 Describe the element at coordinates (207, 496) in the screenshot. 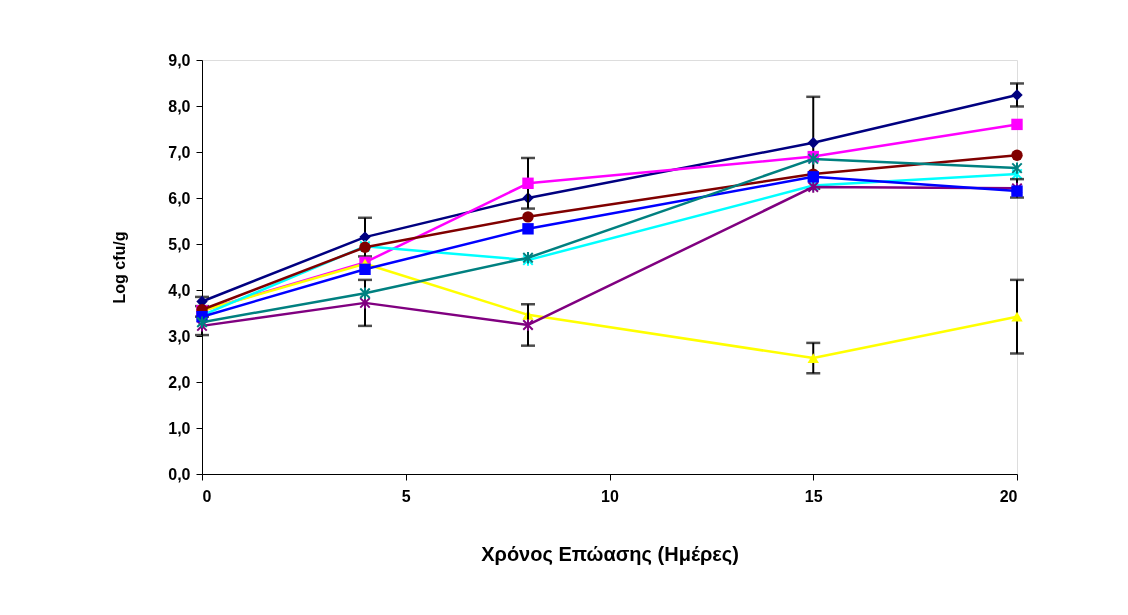

I see `x-tick-label: 0` at that location.